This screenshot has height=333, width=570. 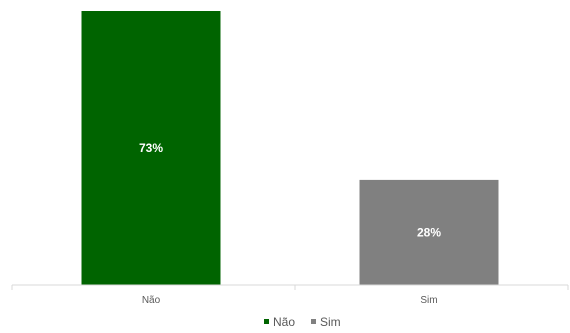 What do you see at coordinates (151, 300) in the screenshot?
I see `x-tick-label: Não` at bounding box center [151, 300].